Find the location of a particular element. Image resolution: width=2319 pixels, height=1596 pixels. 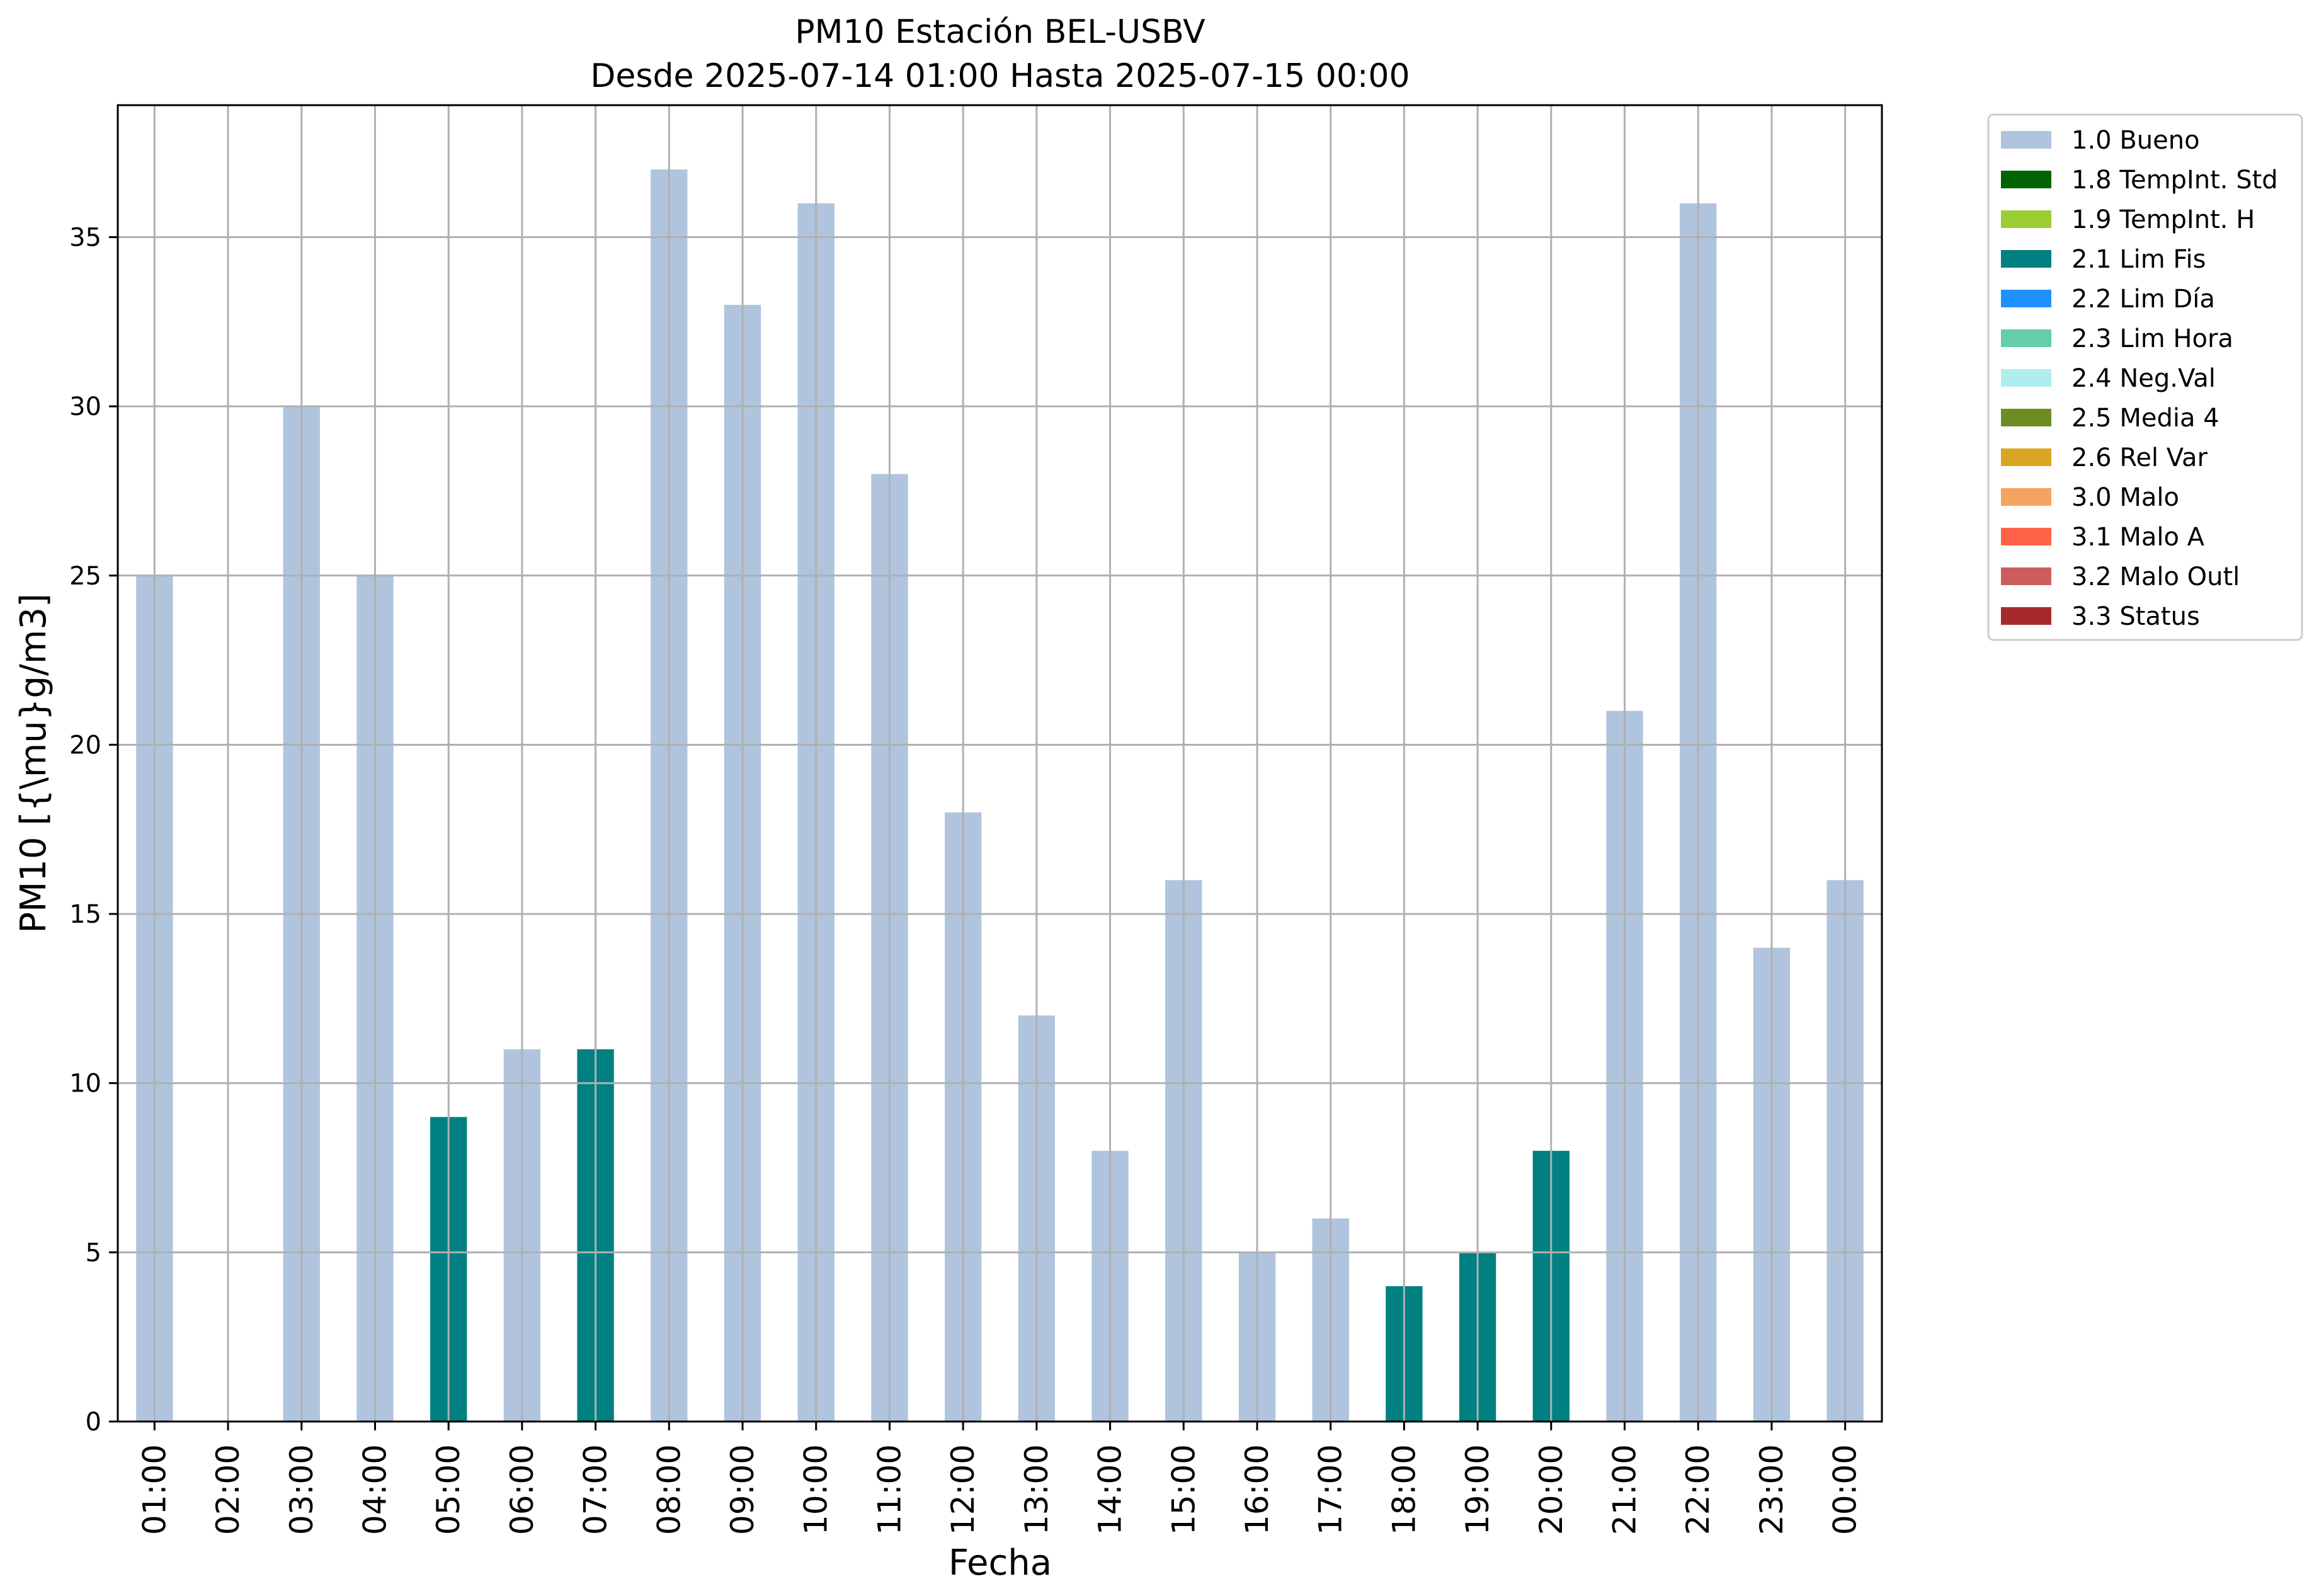

x-tick-label: 15:00 is located at coordinates (1183, 1489).